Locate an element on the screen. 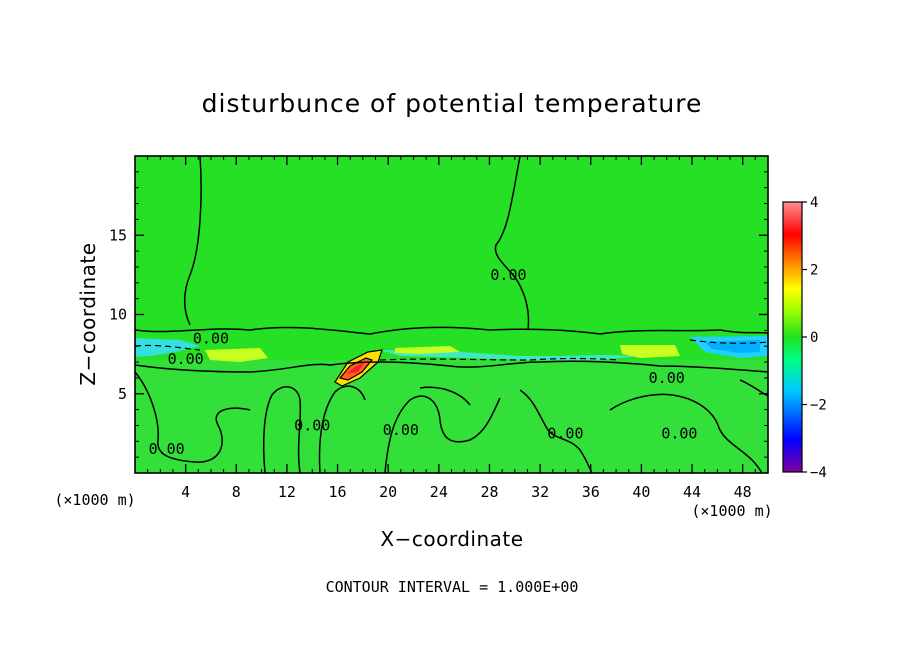  negative-contour-left is located at coordinates (167, 347).